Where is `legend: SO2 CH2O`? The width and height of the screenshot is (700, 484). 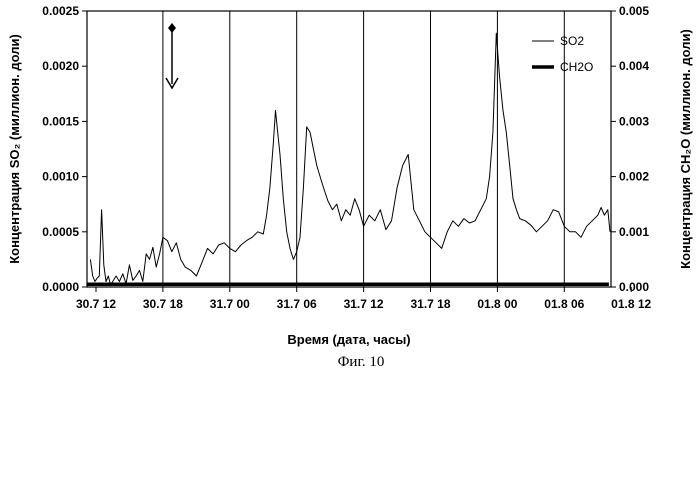 legend: SO2 CH2O is located at coordinates (562, 54).